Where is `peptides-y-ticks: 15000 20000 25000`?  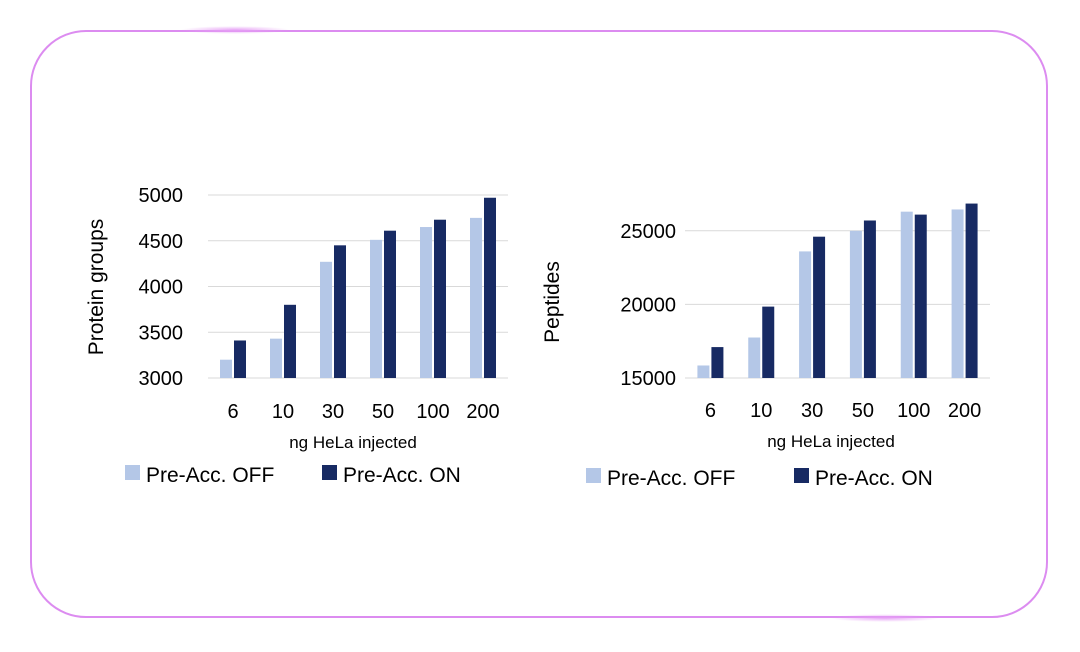 peptides-y-ticks: 15000 20000 25000 is located at coordinates (648, 305).